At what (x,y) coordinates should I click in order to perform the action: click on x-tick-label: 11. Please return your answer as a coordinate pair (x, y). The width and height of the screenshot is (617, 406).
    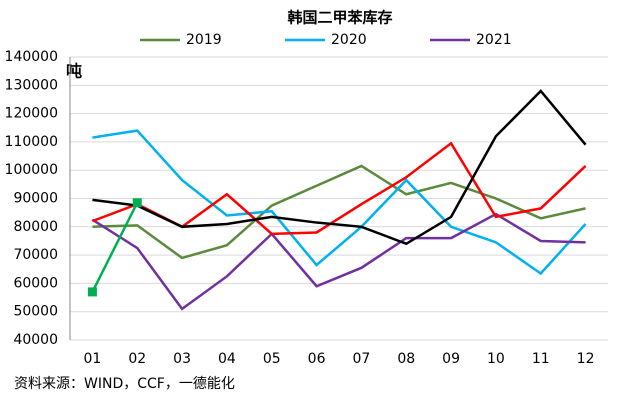
    Looking at the image, I should click on (541, 359).